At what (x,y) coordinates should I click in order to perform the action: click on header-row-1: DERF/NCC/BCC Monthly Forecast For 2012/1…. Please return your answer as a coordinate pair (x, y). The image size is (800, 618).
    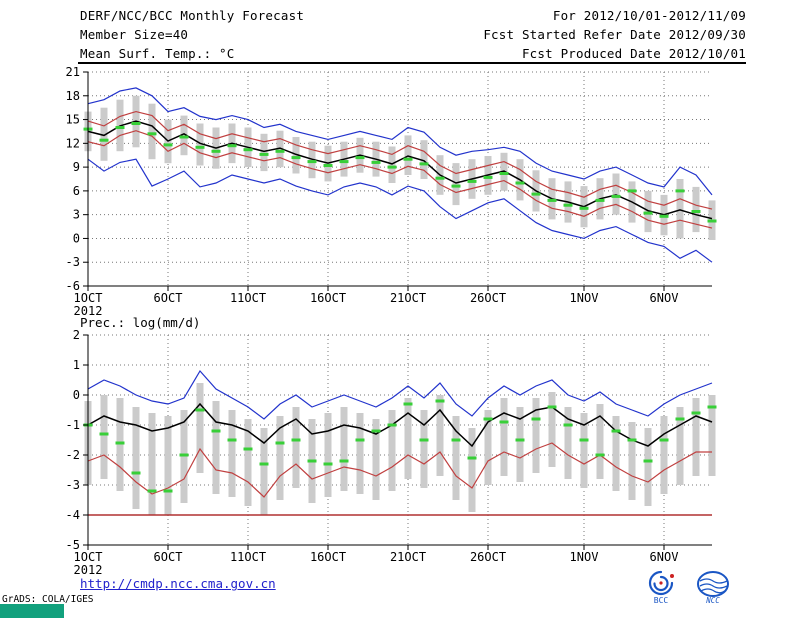
    Looking at the image, I should click on (413, 16).